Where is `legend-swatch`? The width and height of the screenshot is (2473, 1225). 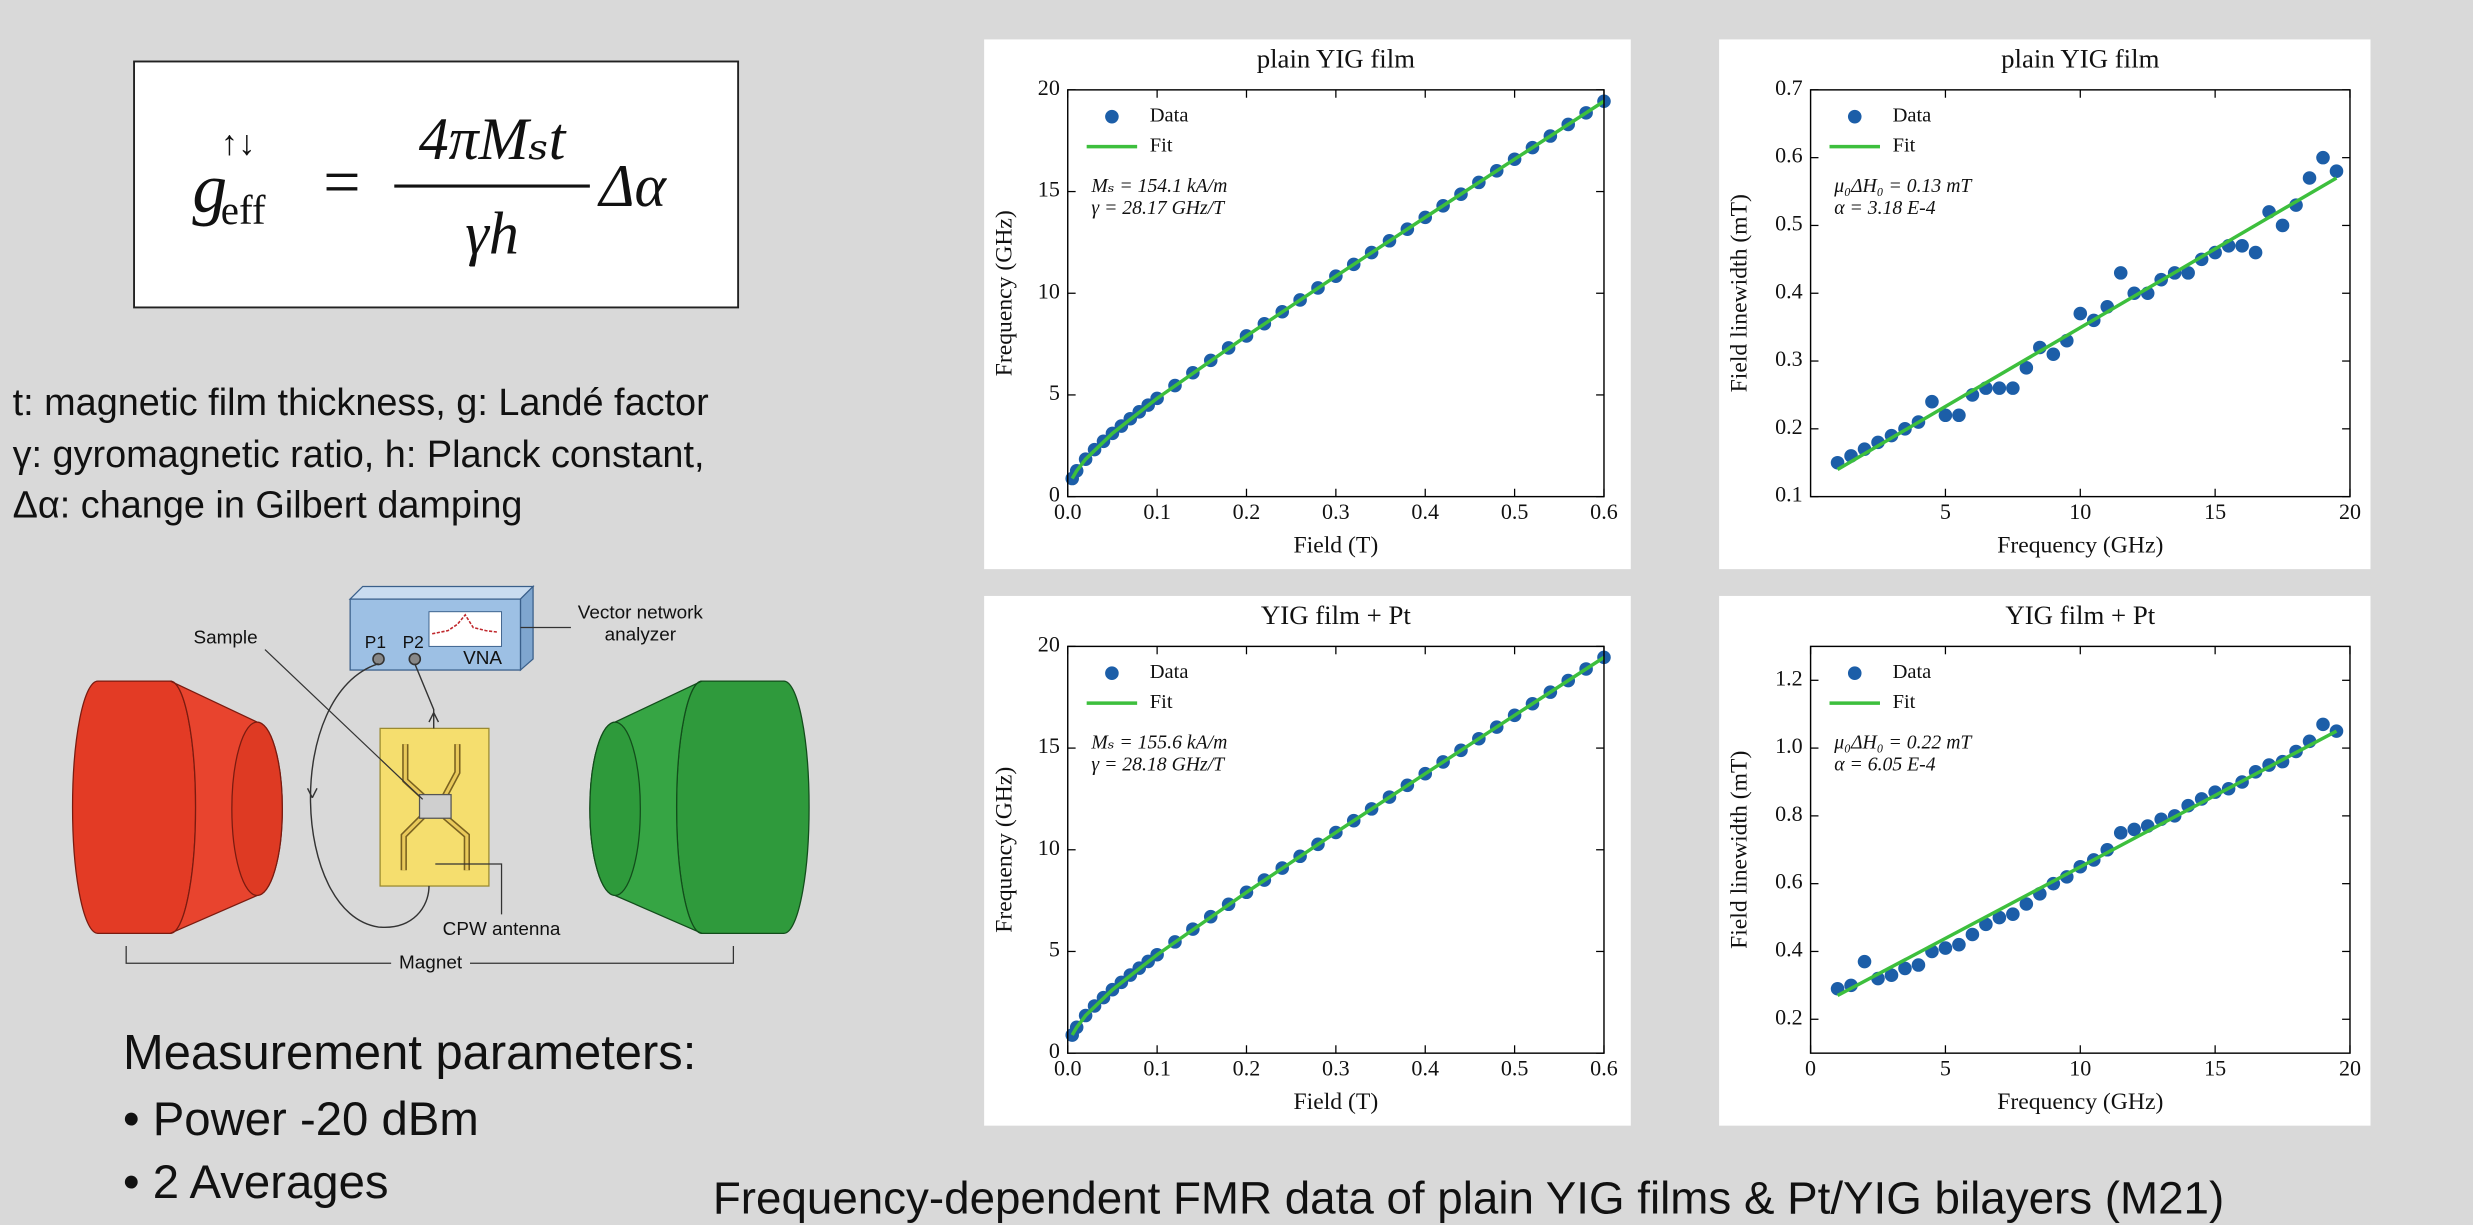 legend-swatch is located at coordinates (1112, 673).